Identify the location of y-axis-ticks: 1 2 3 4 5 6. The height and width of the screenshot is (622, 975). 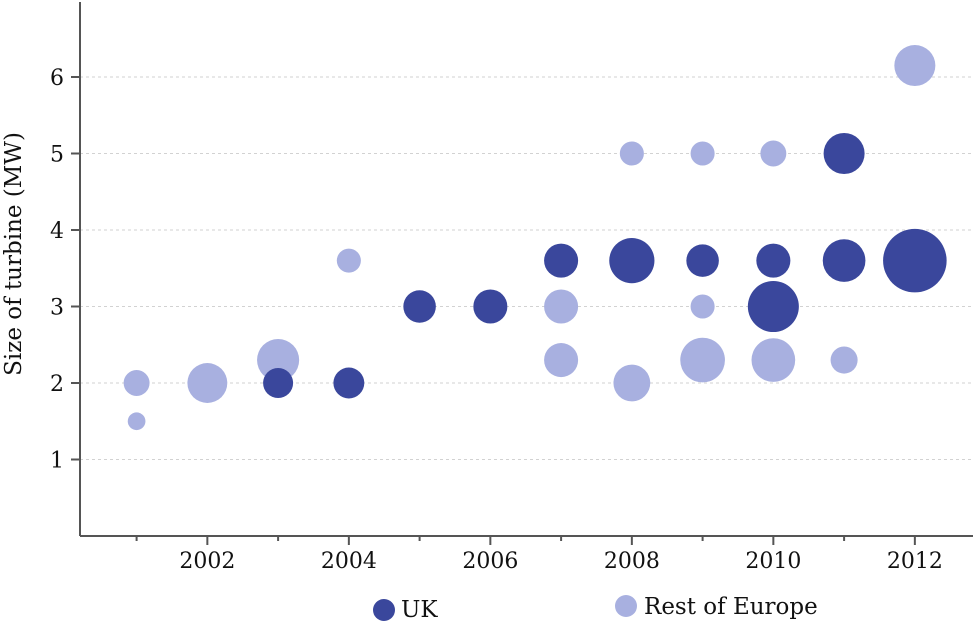
(65, 270).